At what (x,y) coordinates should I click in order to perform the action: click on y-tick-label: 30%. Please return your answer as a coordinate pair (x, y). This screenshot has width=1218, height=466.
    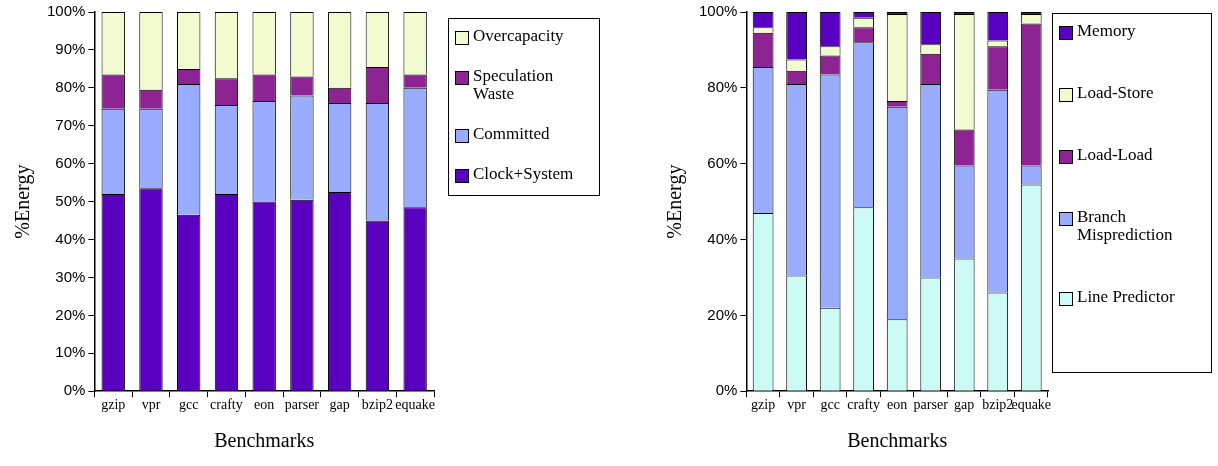
    Looking at the image, I should click on (70, 276).